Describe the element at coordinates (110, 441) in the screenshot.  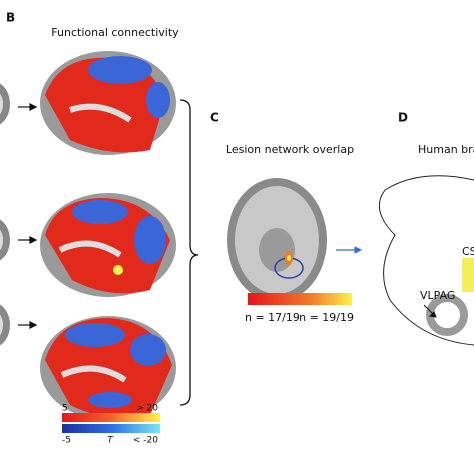
I see `colorbar-label: T` at that location.